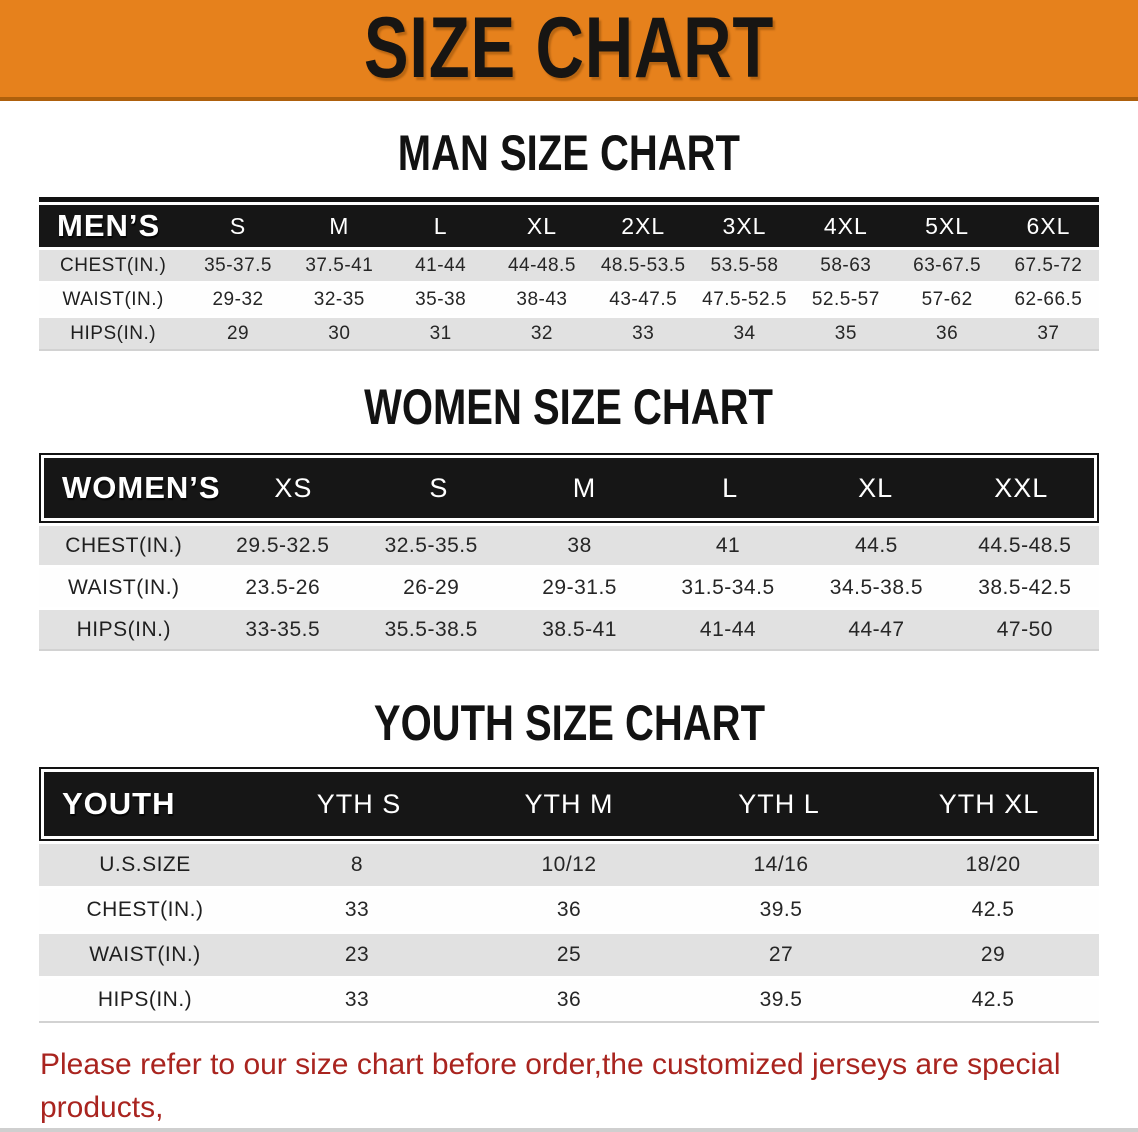 The width and height of the screenshot is (1138, 1132). I want to click on size-cell: 30, so click(339, 333).